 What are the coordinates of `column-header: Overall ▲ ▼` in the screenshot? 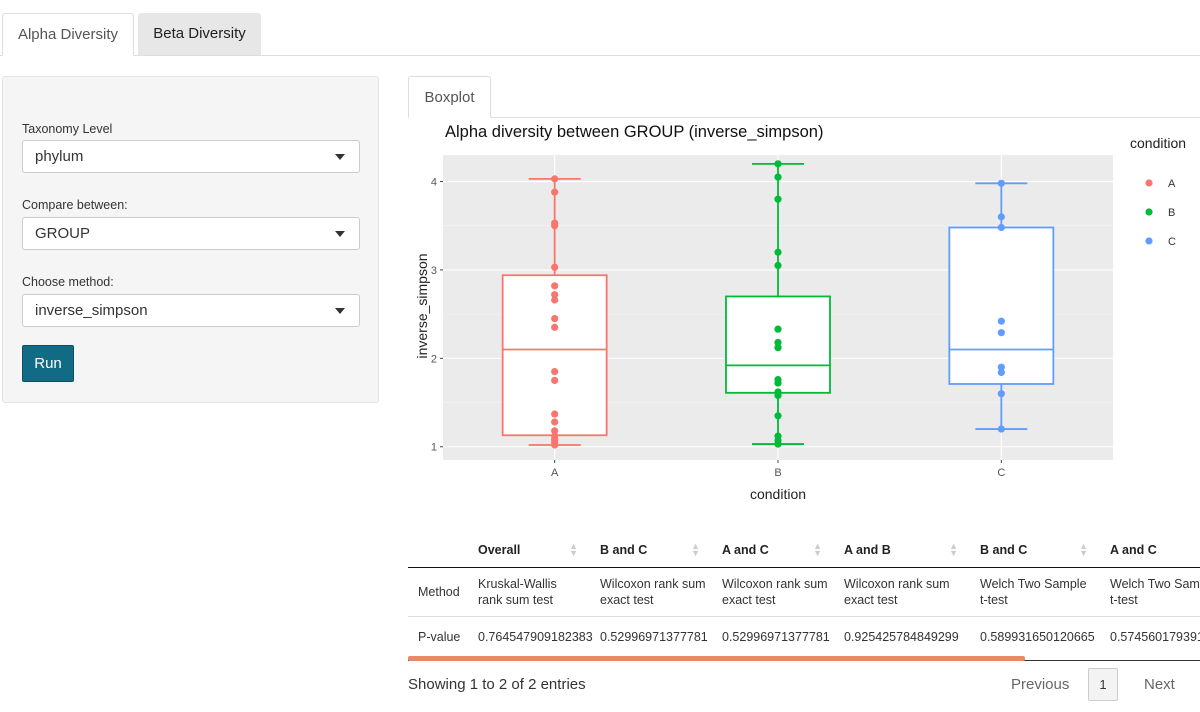 It's located at (529, 550).